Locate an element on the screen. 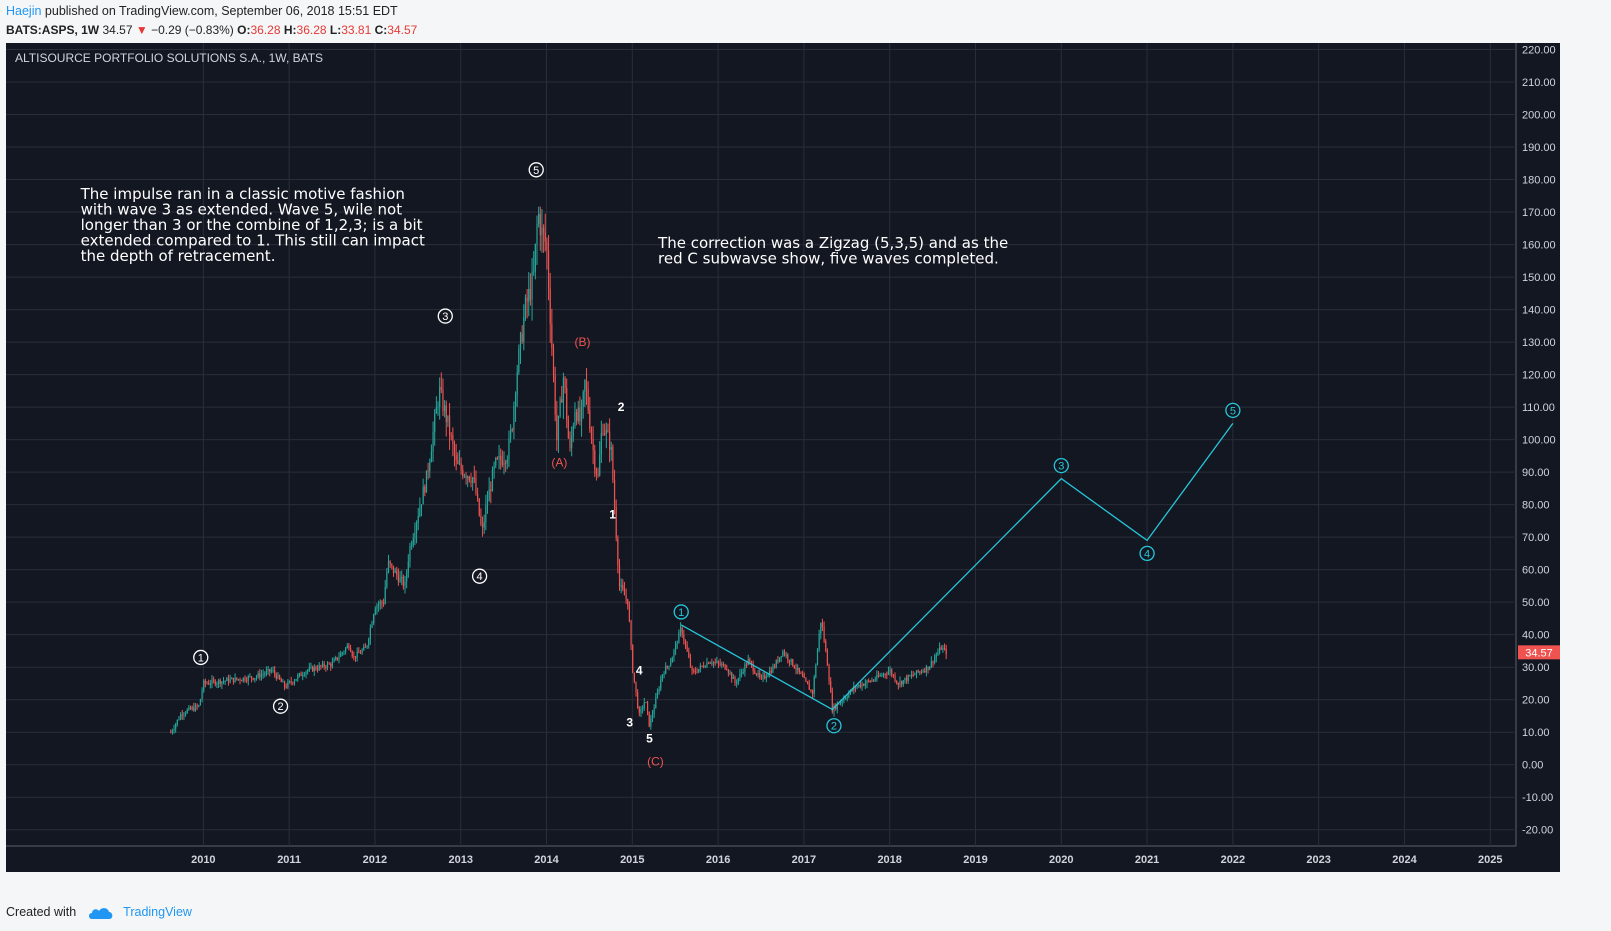 The width and height of the screenshot is (1611, 931). price-tick-label: 60.00 is located at coordinates (1536, 571).